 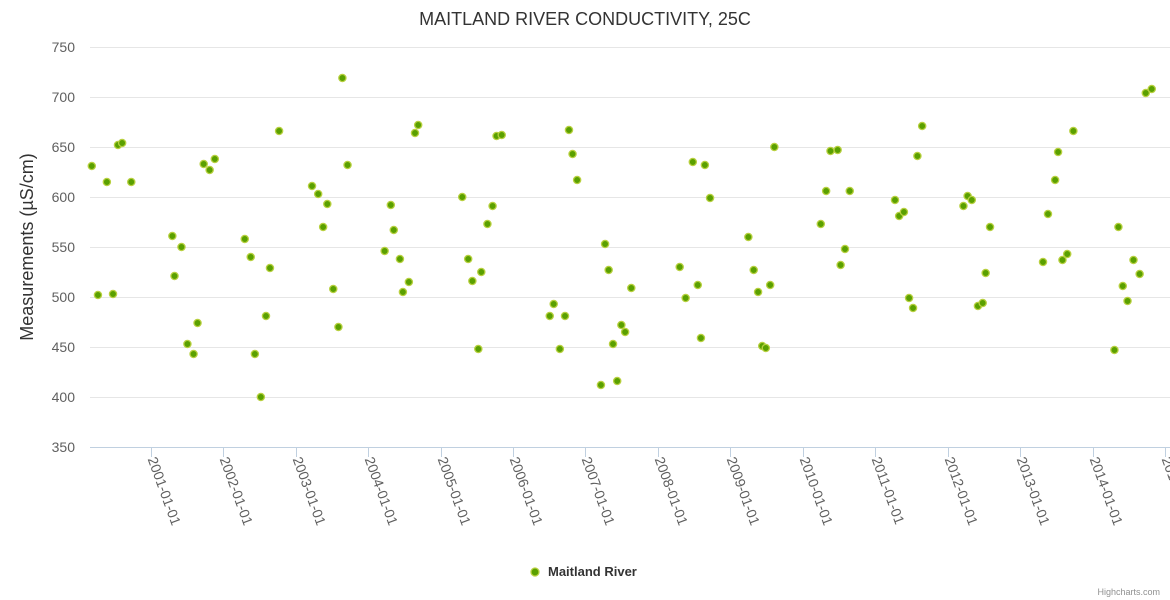 What do you see at coordinates (1128, 592) in the screenshot?
I see `credits-link: Highcharts.com` at bounding box center [1128, 592].